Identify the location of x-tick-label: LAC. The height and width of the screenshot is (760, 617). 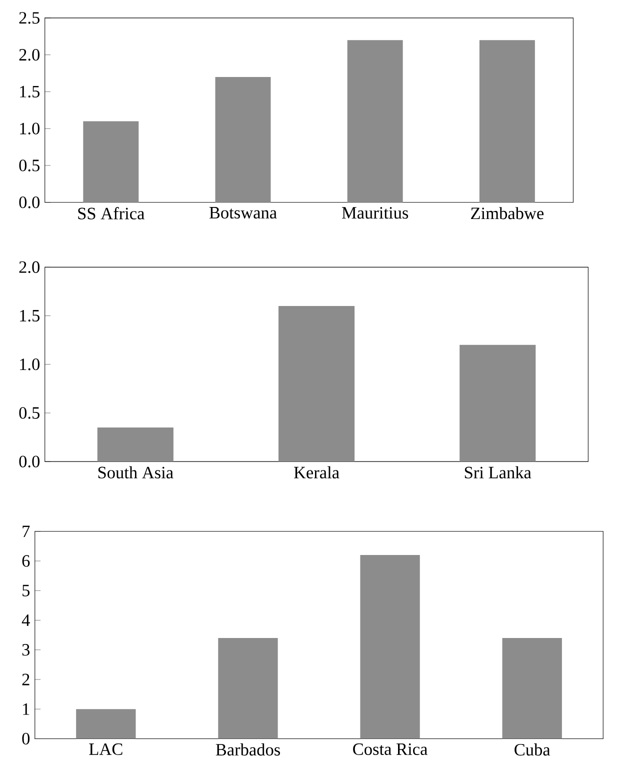
(105, 749).